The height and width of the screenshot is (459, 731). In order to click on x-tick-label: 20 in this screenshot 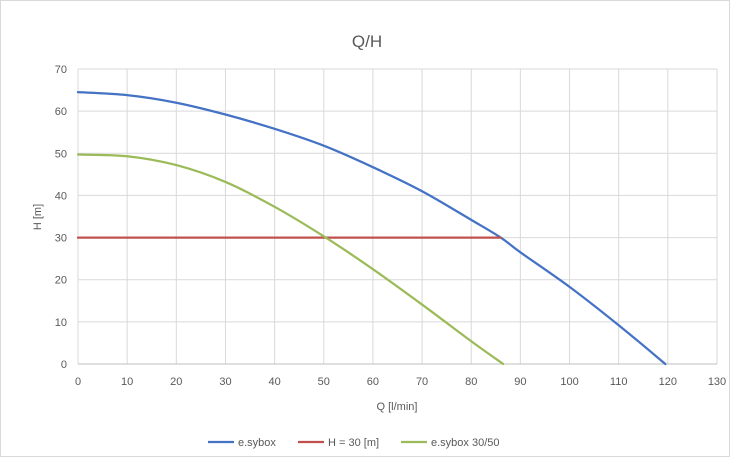, I will do `click(176, 382)`.